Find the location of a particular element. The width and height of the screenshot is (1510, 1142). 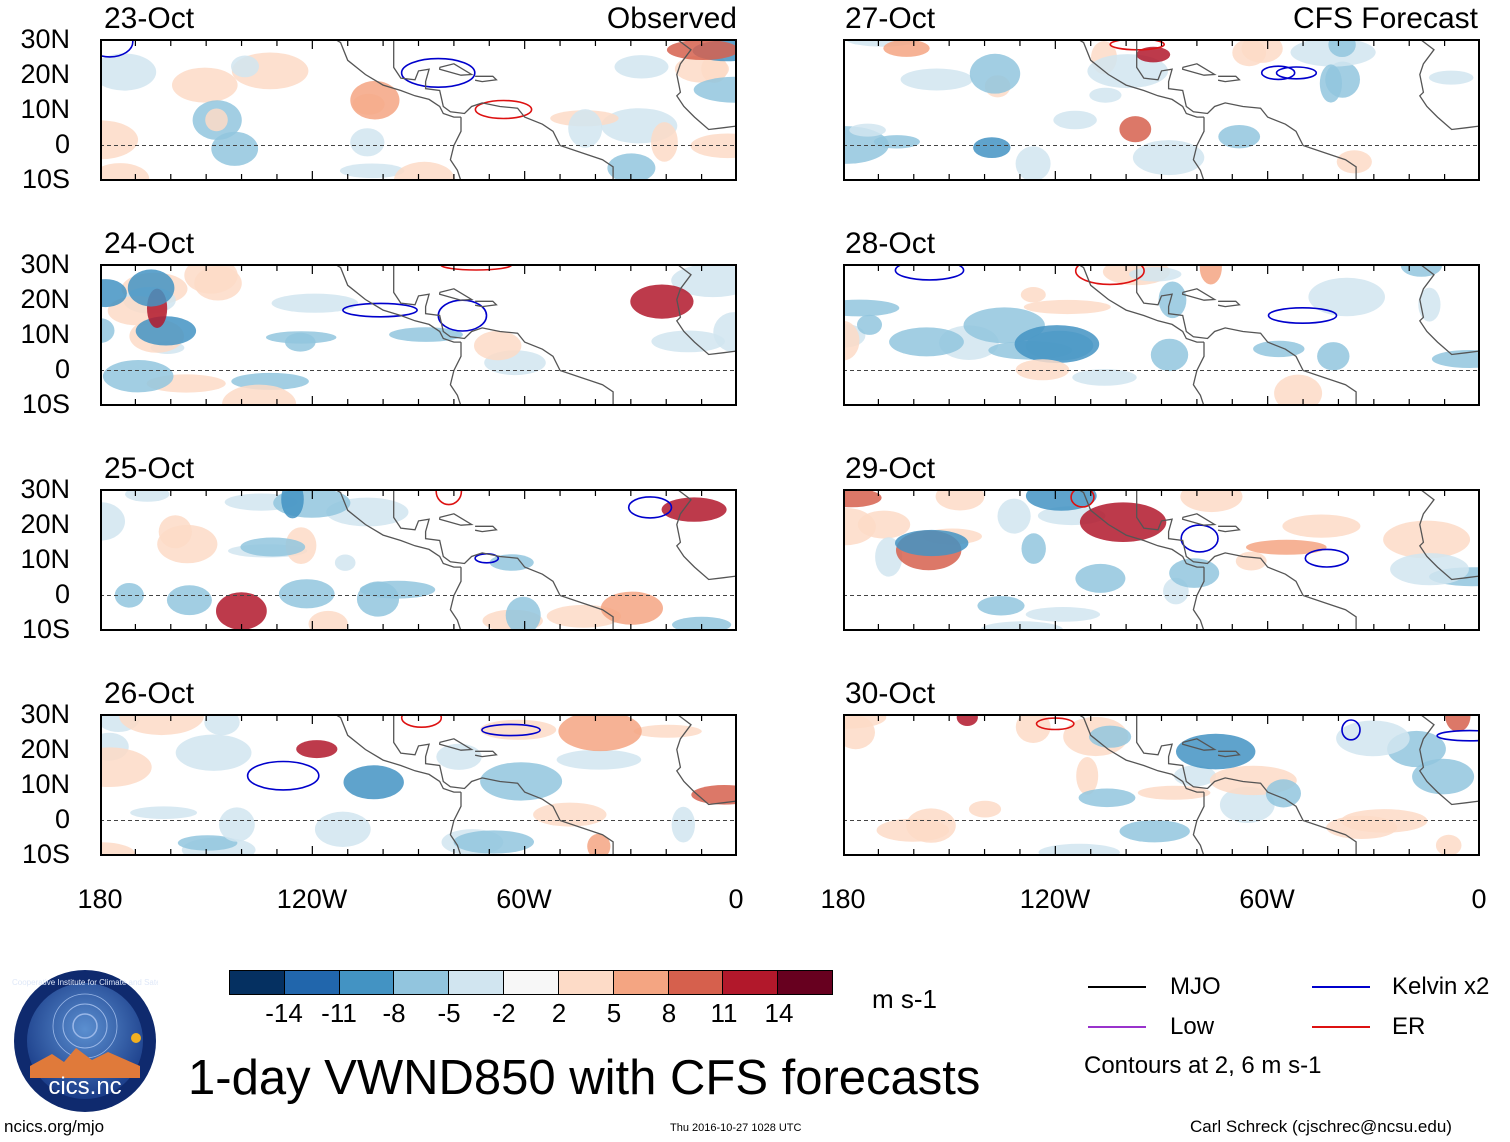

footer-author: Carl Schreck (cjschrec@ncsu.edu) is located at coordinates (1321, 1126).